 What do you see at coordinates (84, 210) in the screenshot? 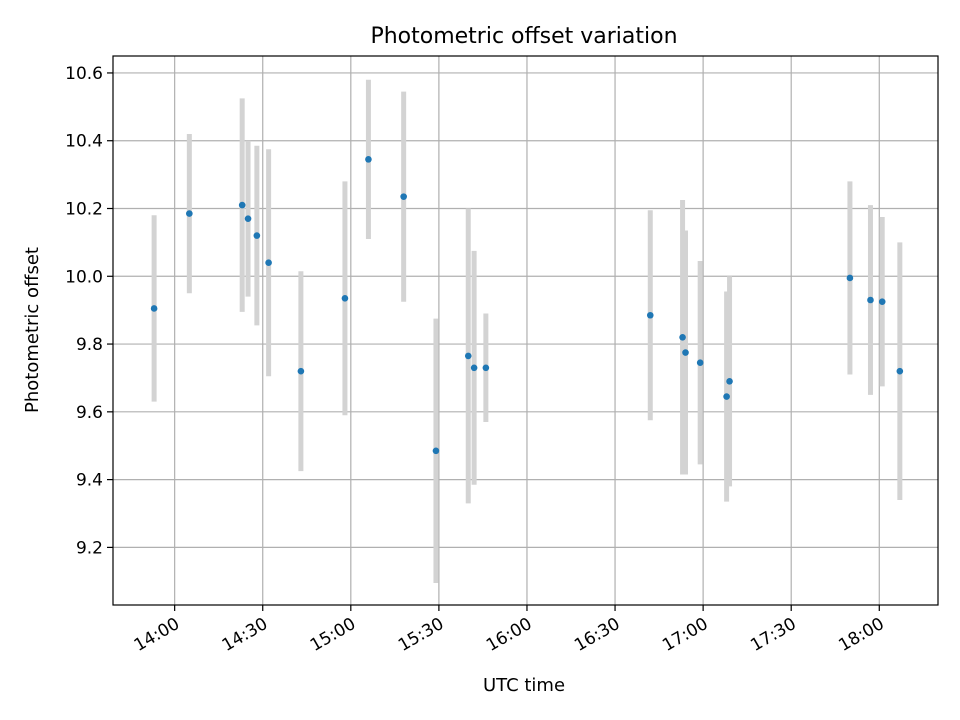
I see `y-tick-label: 10.2` at bounding box center [84, 210].